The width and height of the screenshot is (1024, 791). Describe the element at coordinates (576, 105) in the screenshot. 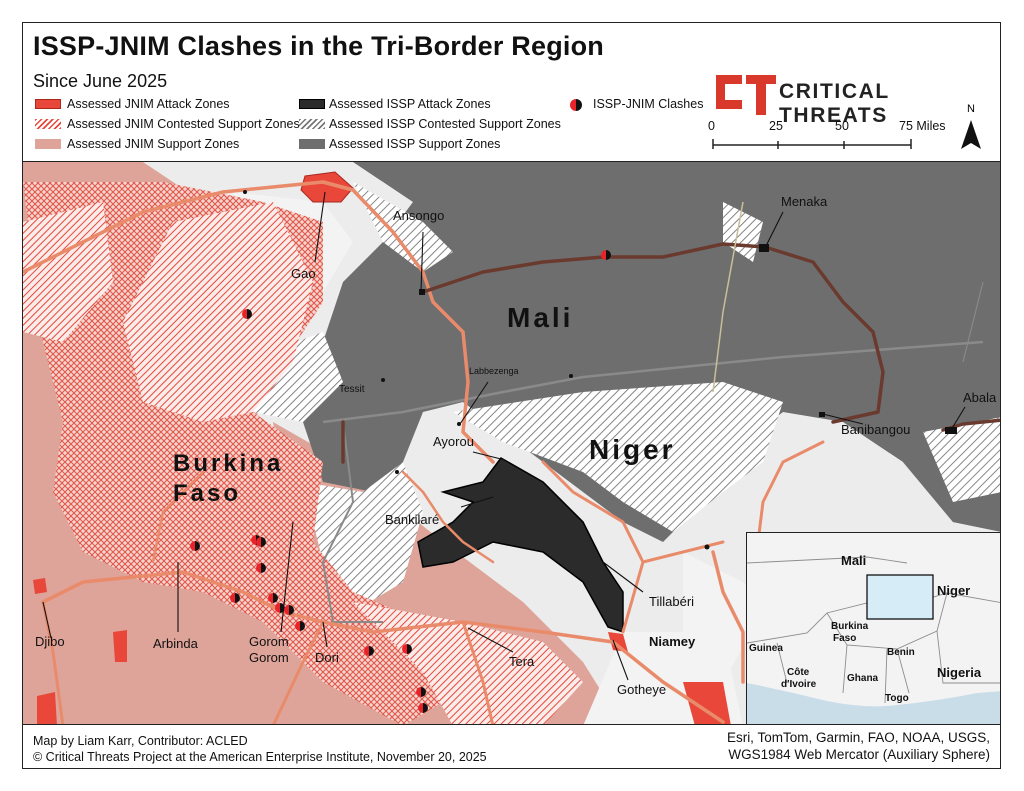

I see `half-red-half-black-circle-icon` at that location.